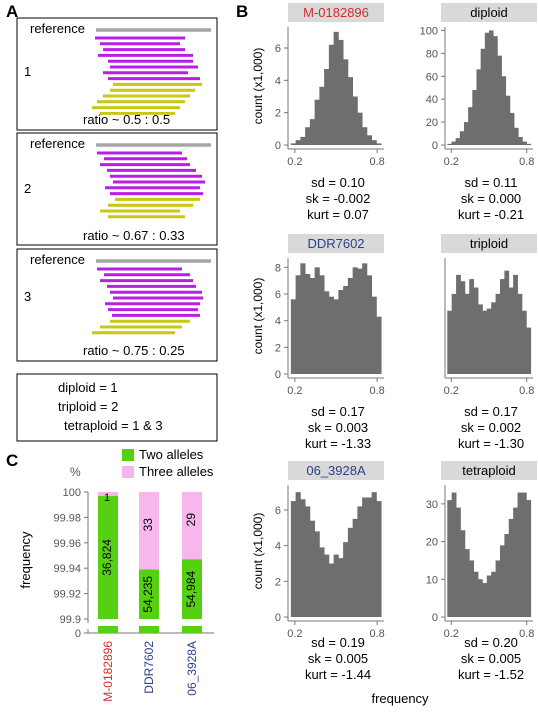 Image resolution: width=538 pixels, height=714 pixels. Describe the element at coordinates (107, 498) in the screenshot. I see `three-allele-count: 1` at that location.